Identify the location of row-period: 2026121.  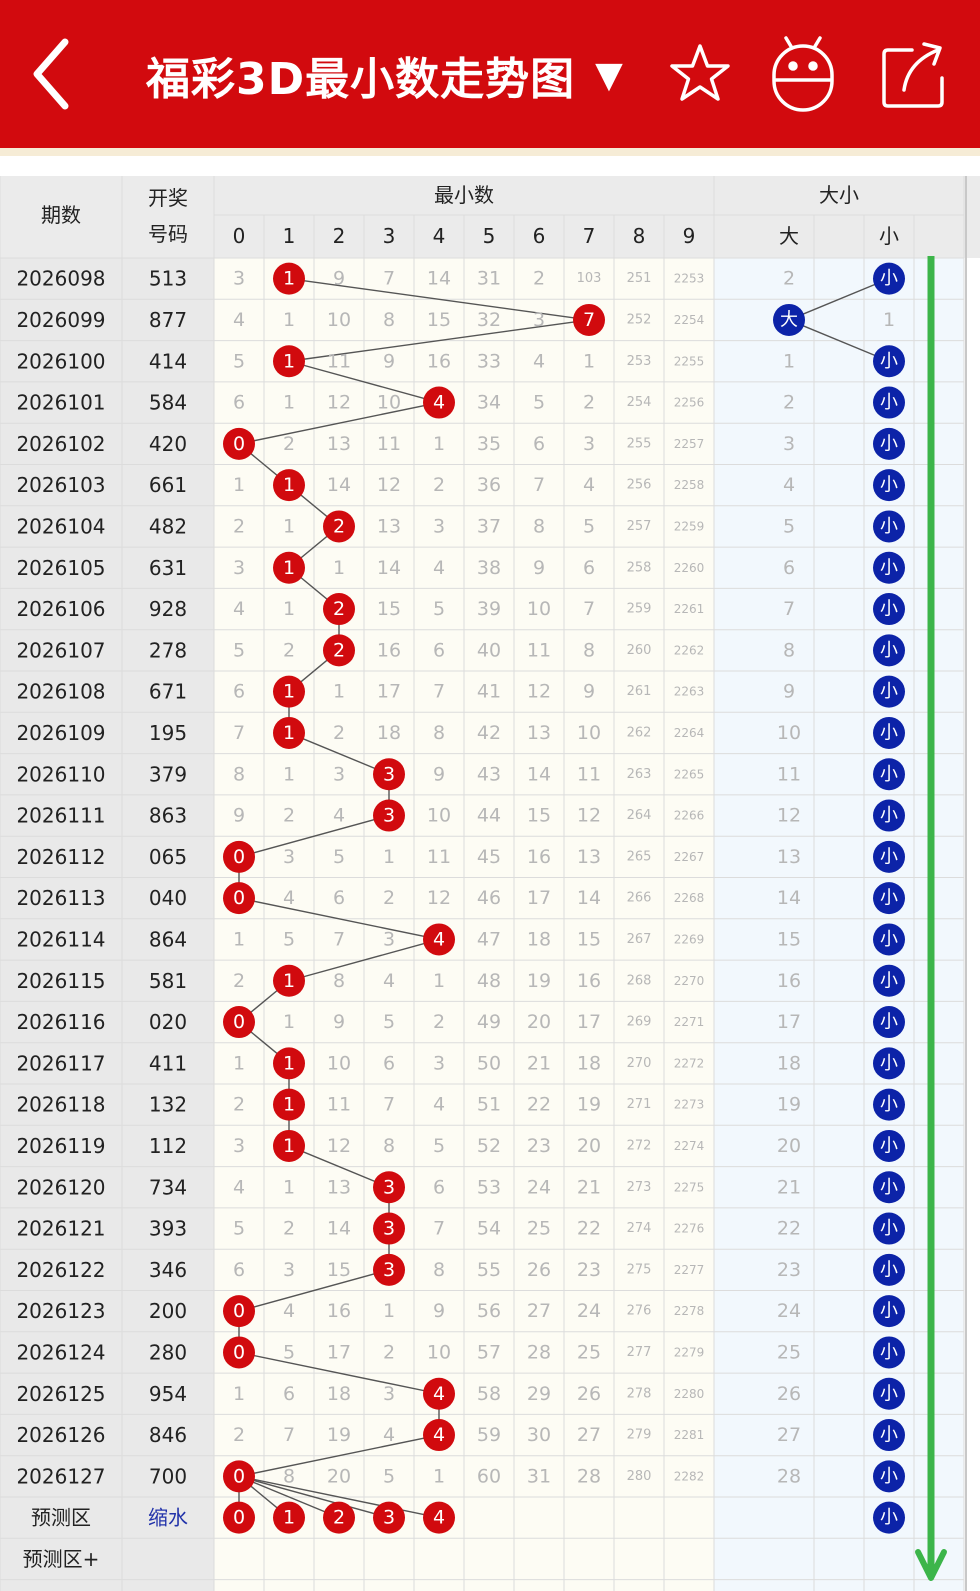
(60, 1229).